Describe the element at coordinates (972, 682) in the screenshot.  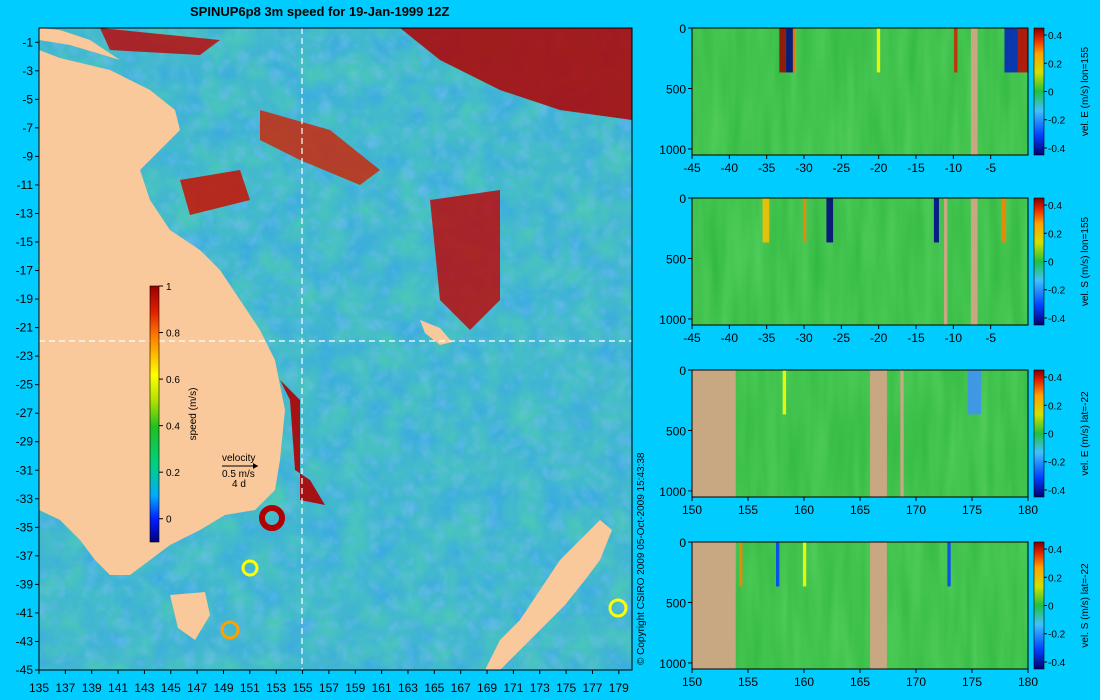
I see `section-4-x-tick-5: 175` at that location.